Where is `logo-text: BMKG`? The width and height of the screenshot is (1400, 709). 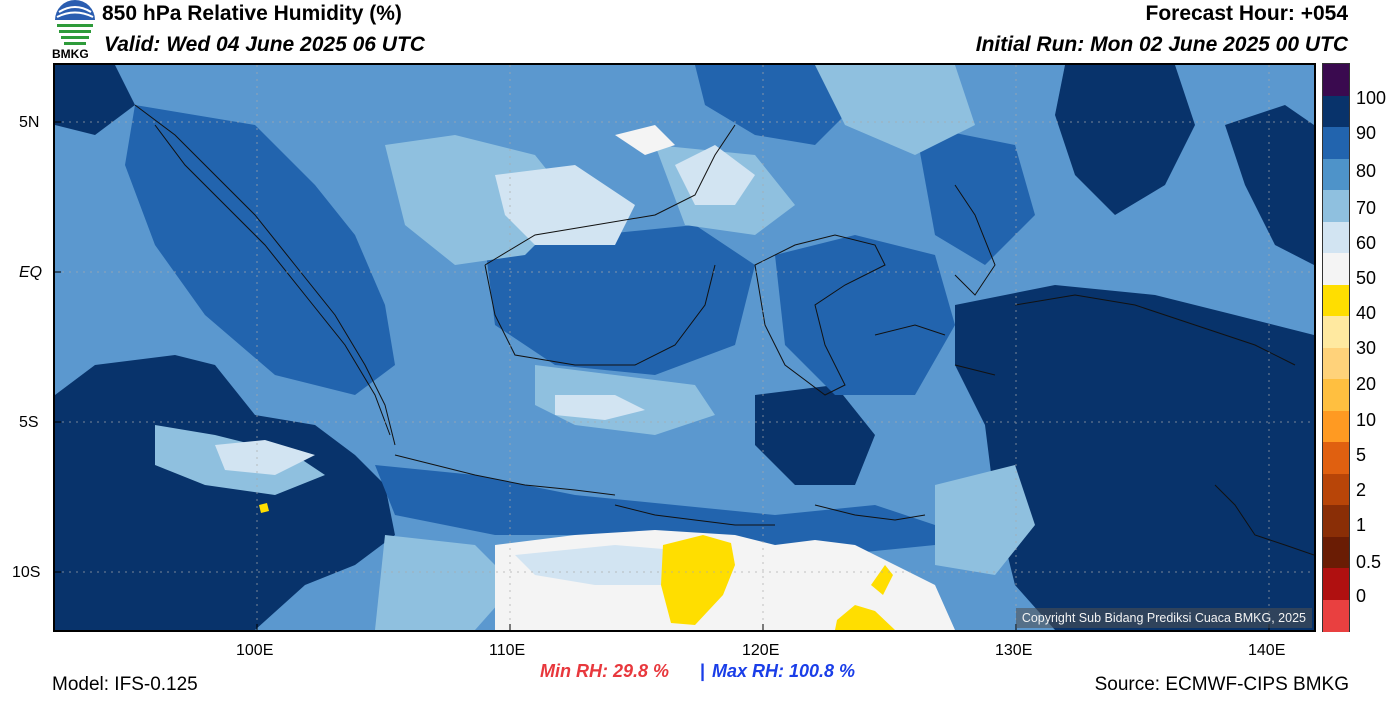 logo-text: BMKG is located at coordinates (70, 54).